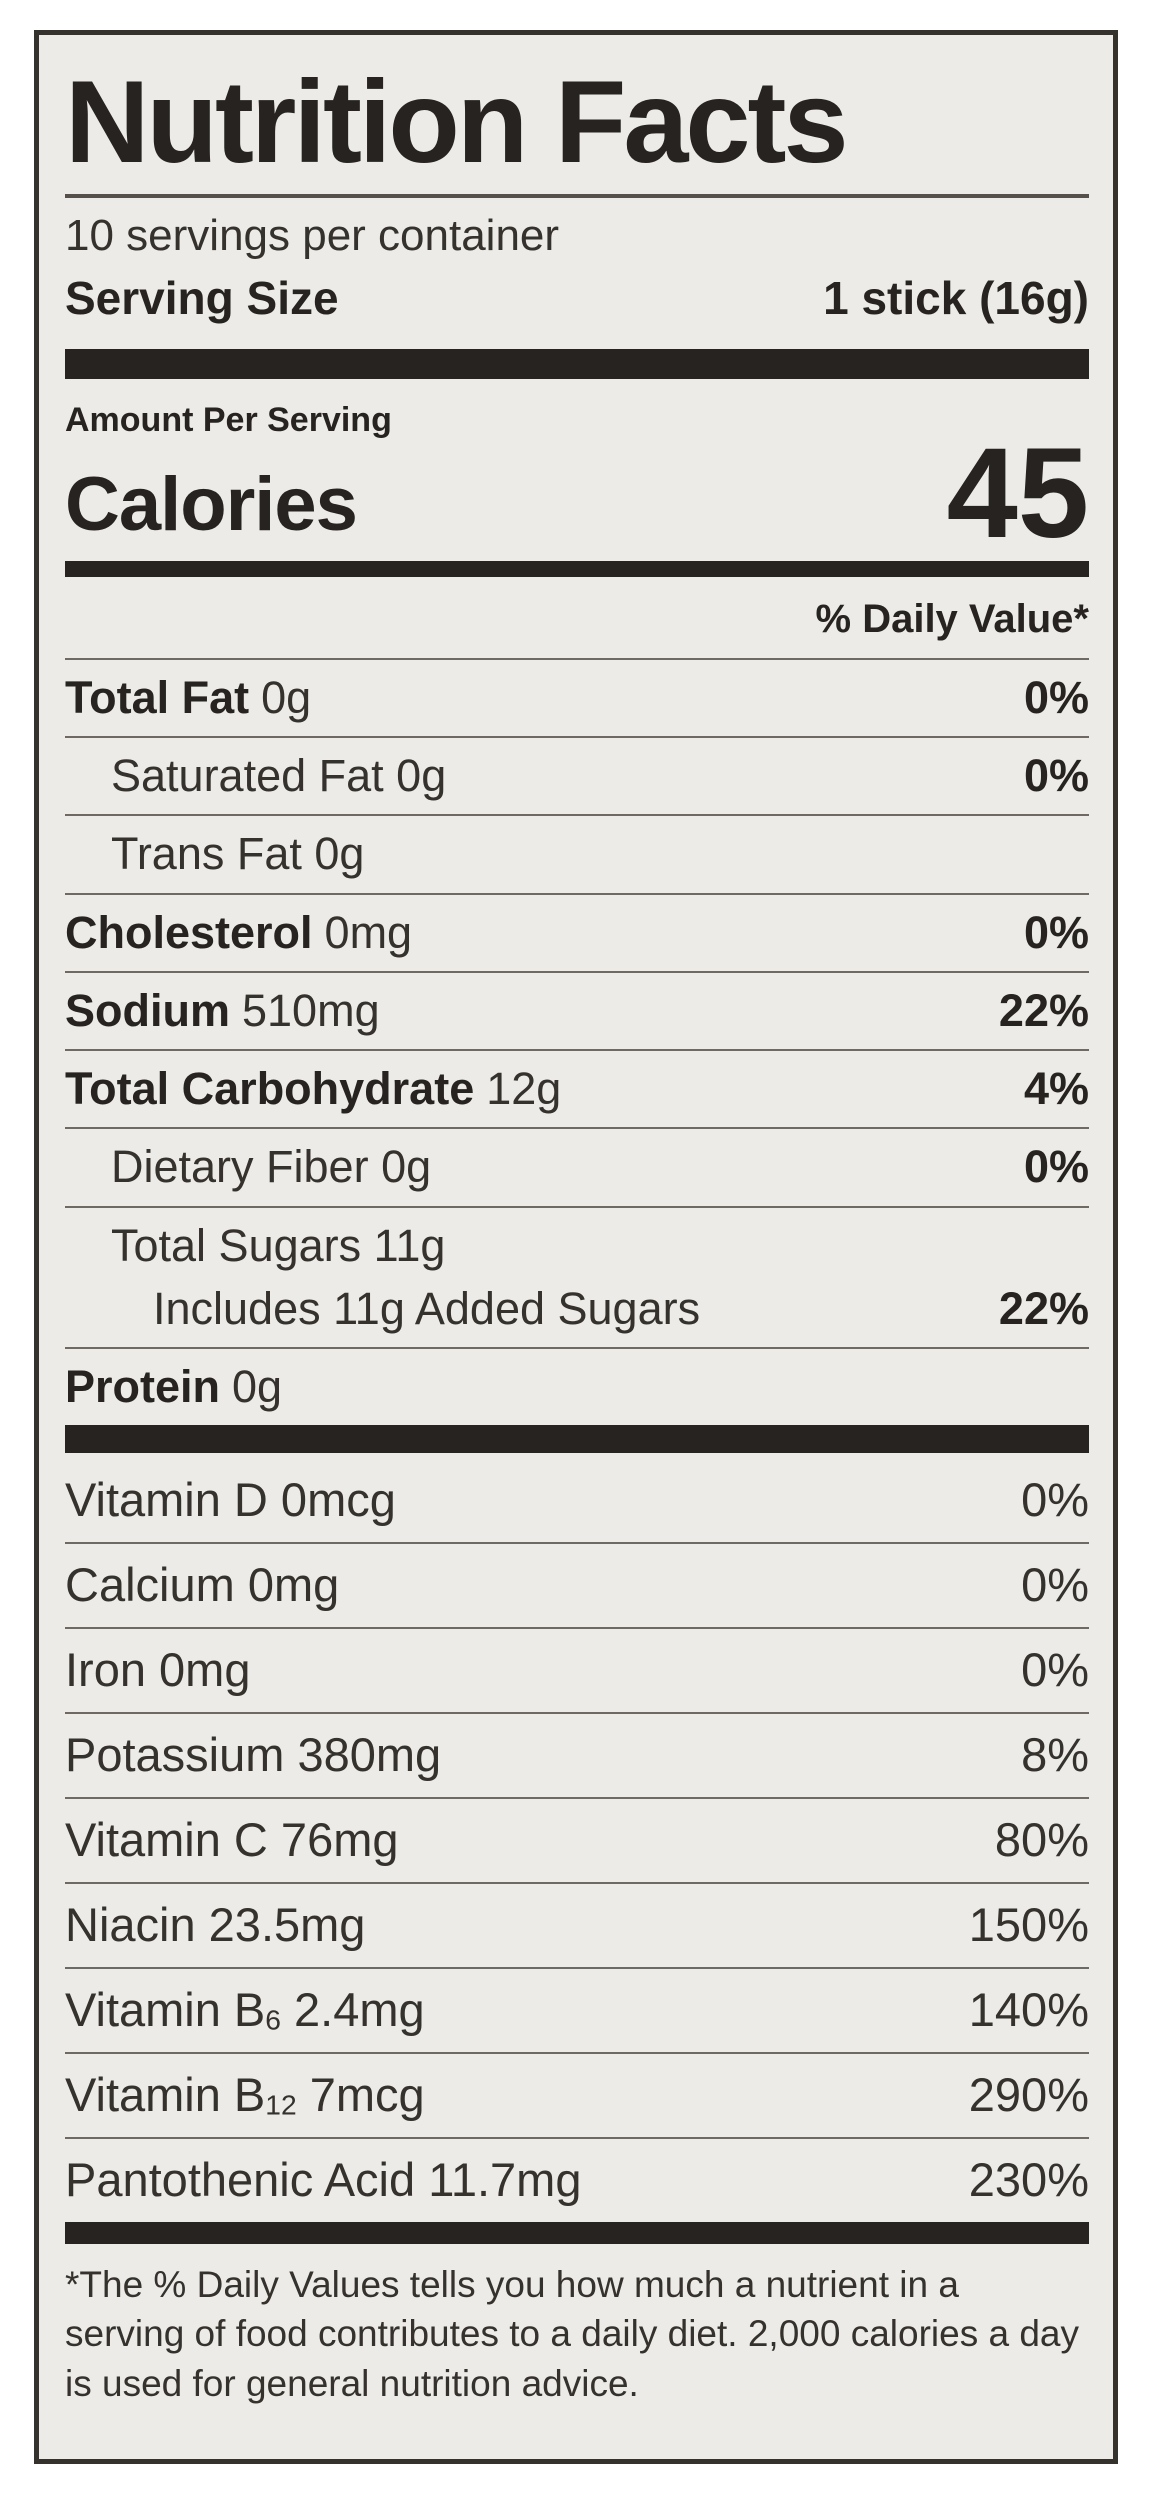  I want to click on thick-separator-bar-top, so click(577, 363).